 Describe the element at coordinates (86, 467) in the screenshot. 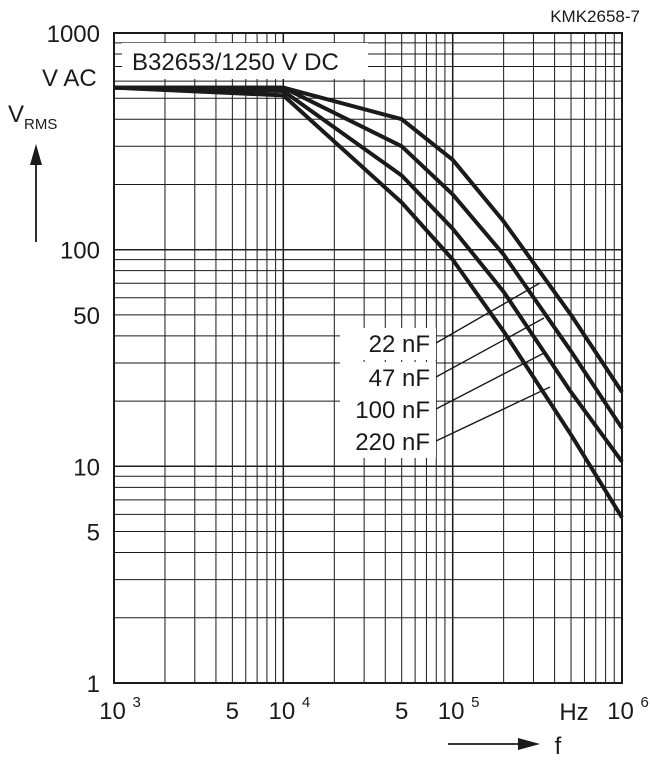

I see `y-tick-label: 10` at that location.